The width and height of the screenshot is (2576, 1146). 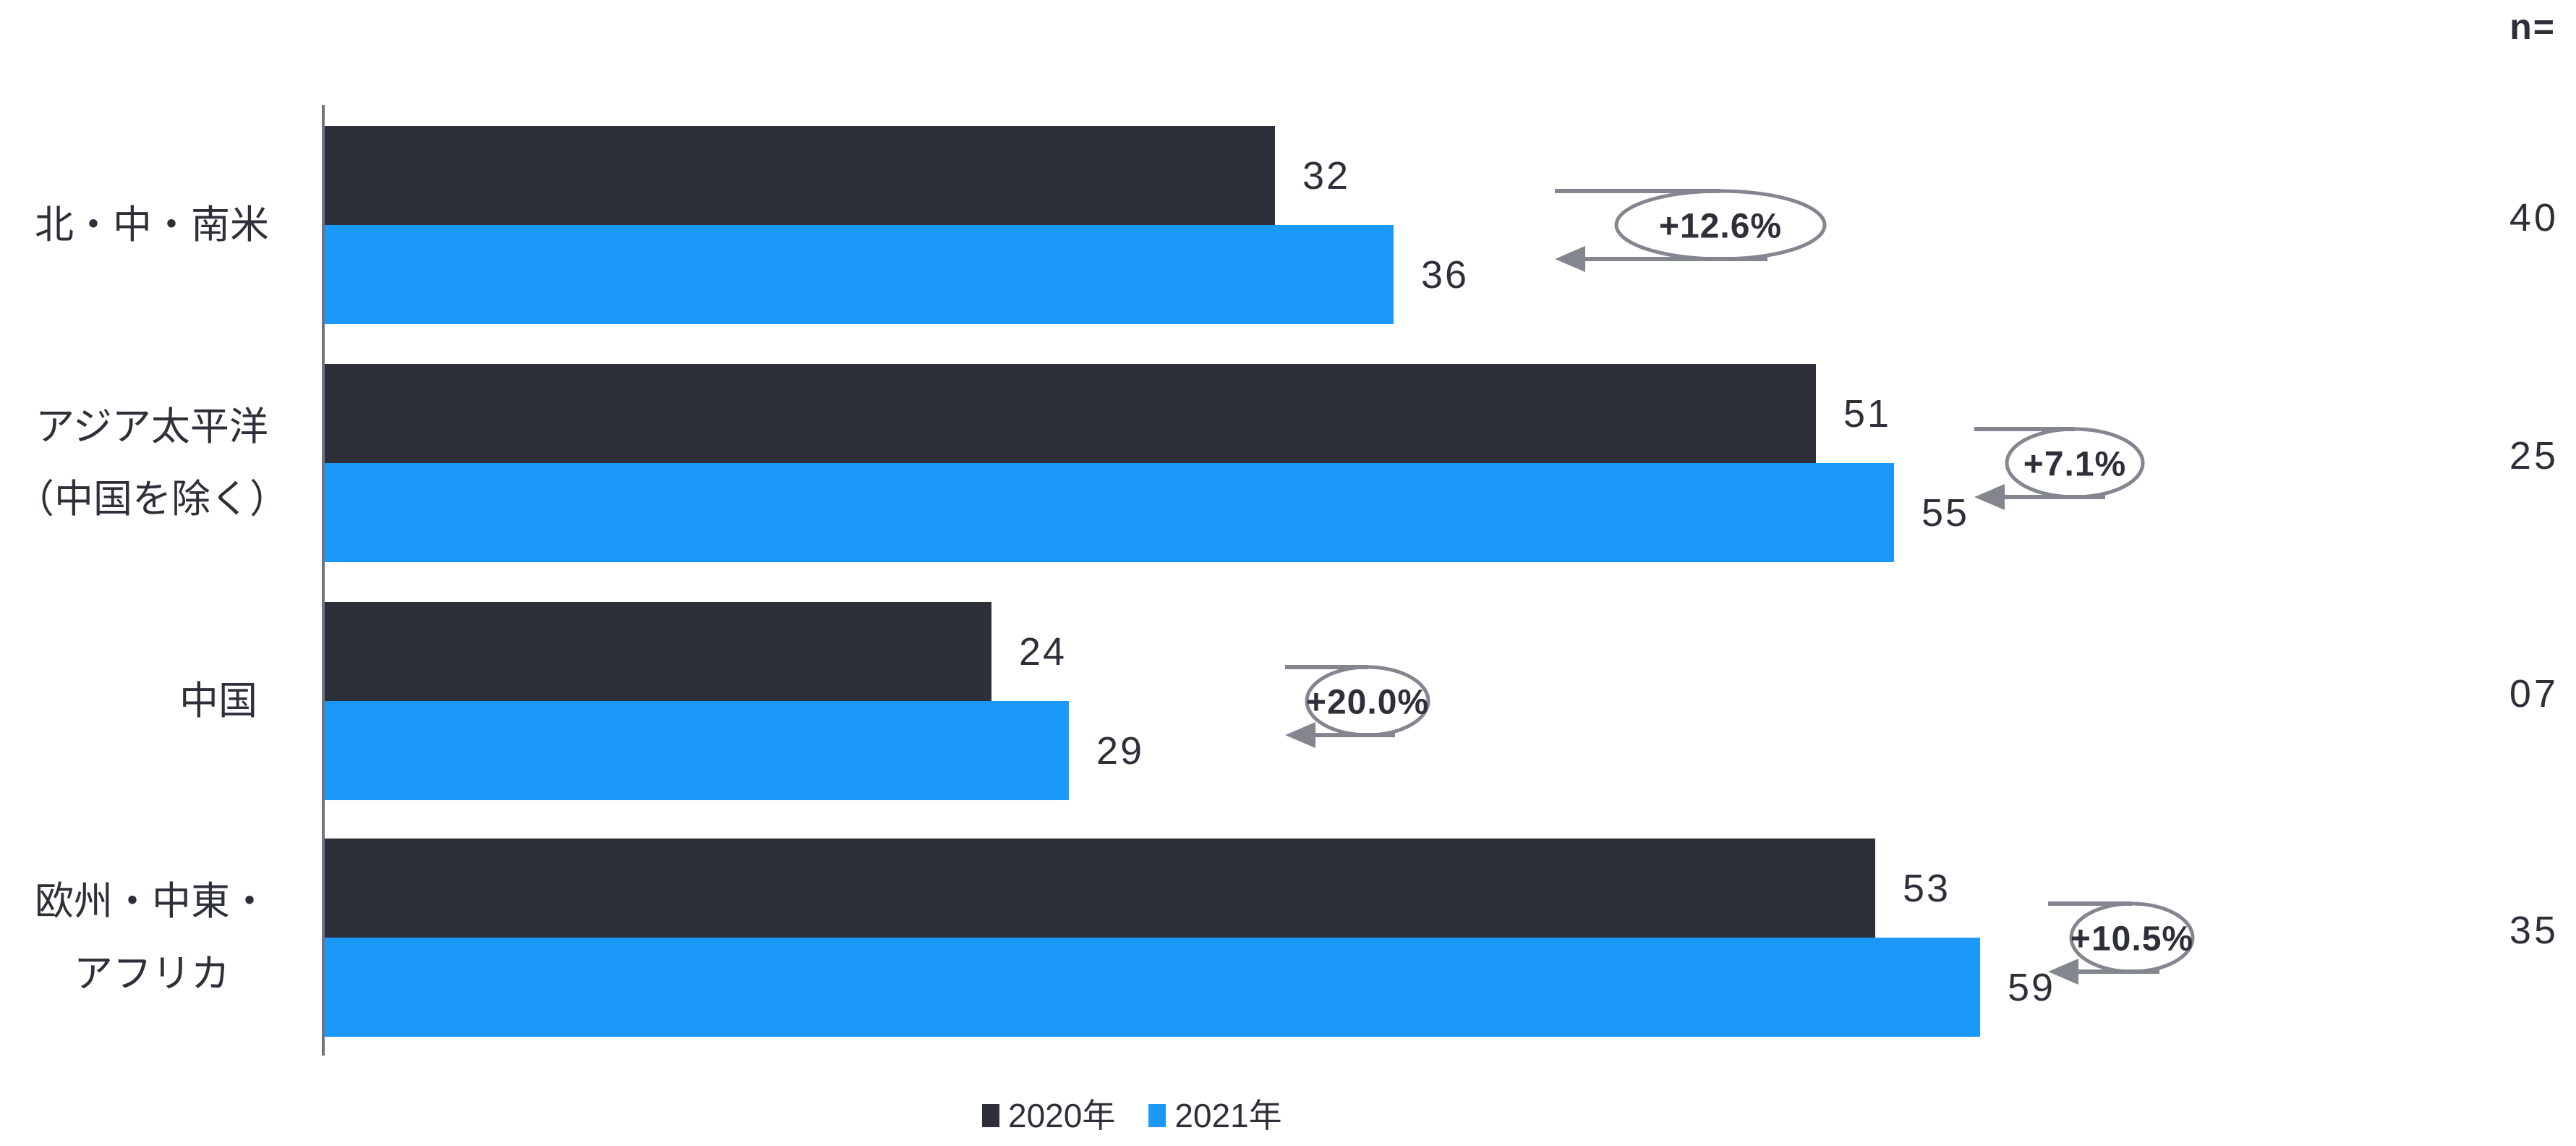 I want to click on value-label-2021年: 59, so click(x=2032, y=987).